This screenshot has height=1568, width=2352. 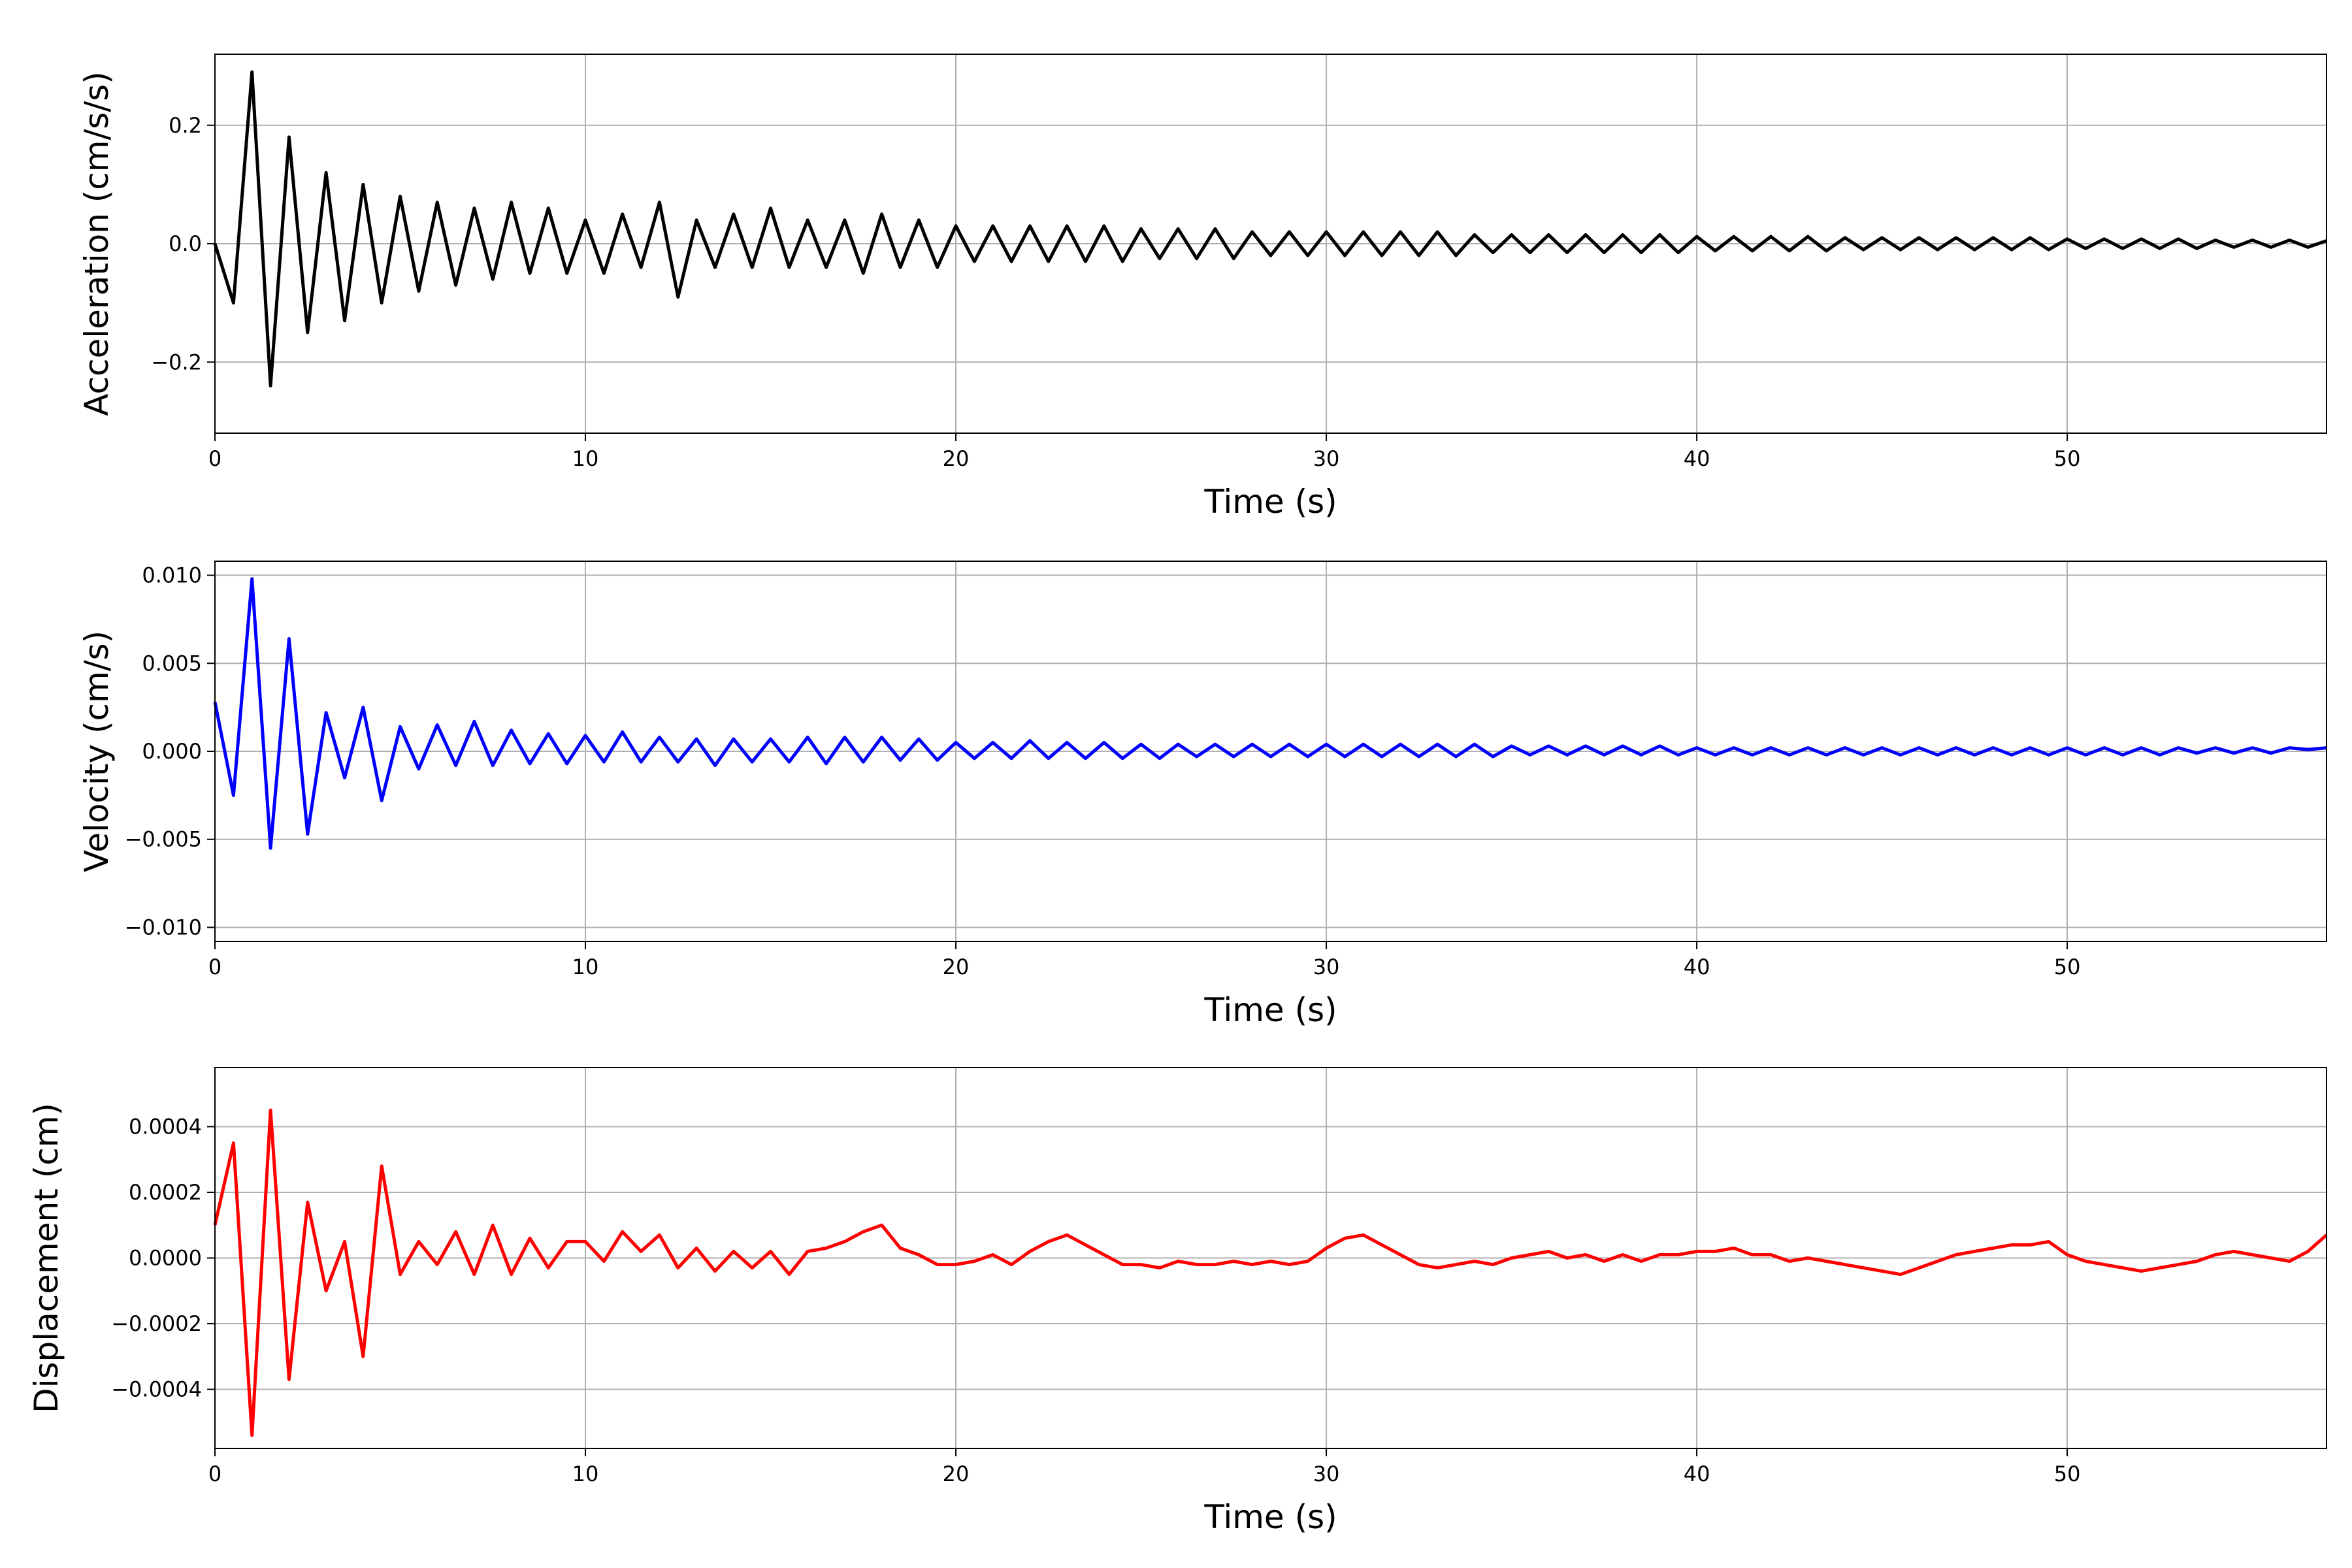 What do you see at coordinates (172, 751) in the screenshot?
I see `y-tick-label: 0.000` at bounding box center [172, 751].